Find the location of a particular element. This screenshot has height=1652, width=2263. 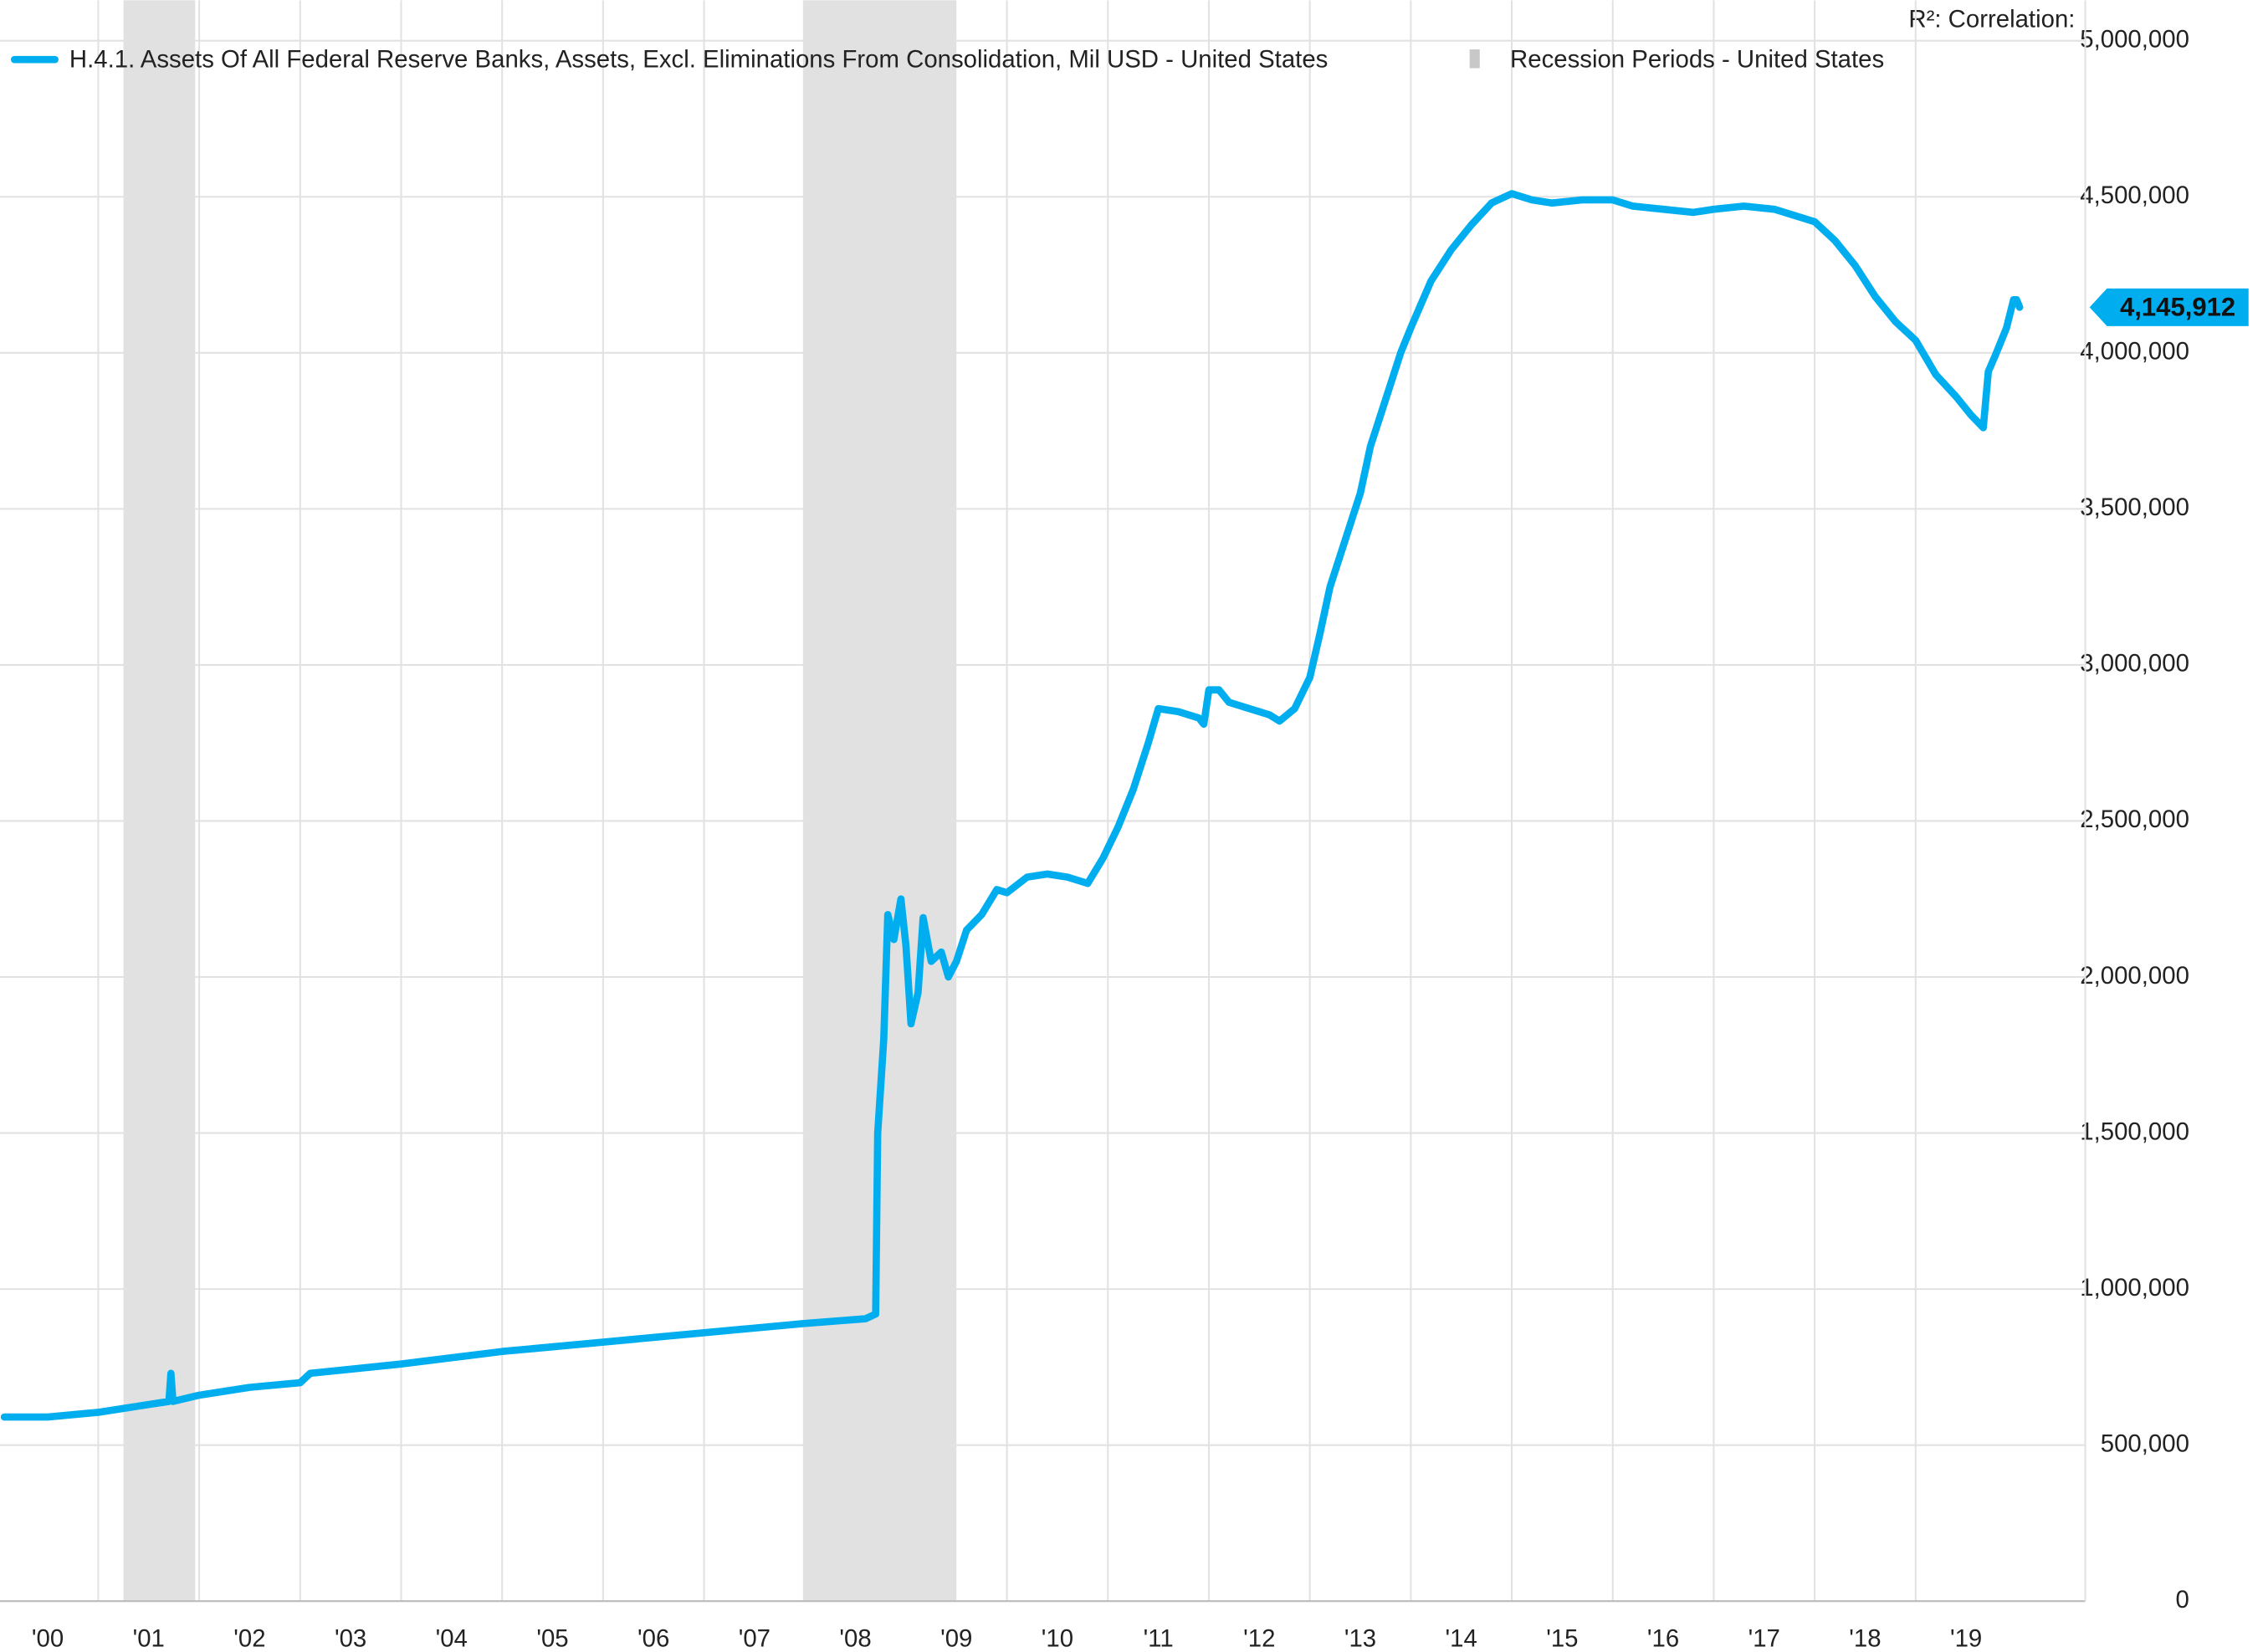

value-tag-shape is located at coordinates (2169, 307).